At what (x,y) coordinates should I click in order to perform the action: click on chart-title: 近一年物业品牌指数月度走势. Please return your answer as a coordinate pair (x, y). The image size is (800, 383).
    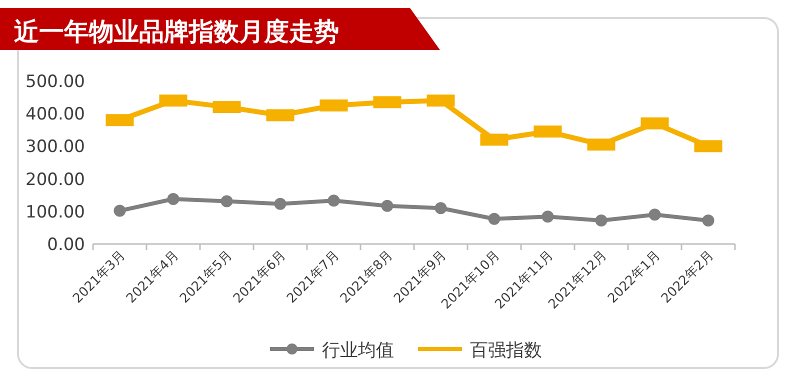
    Looking at the image, I should click on (176, 31).